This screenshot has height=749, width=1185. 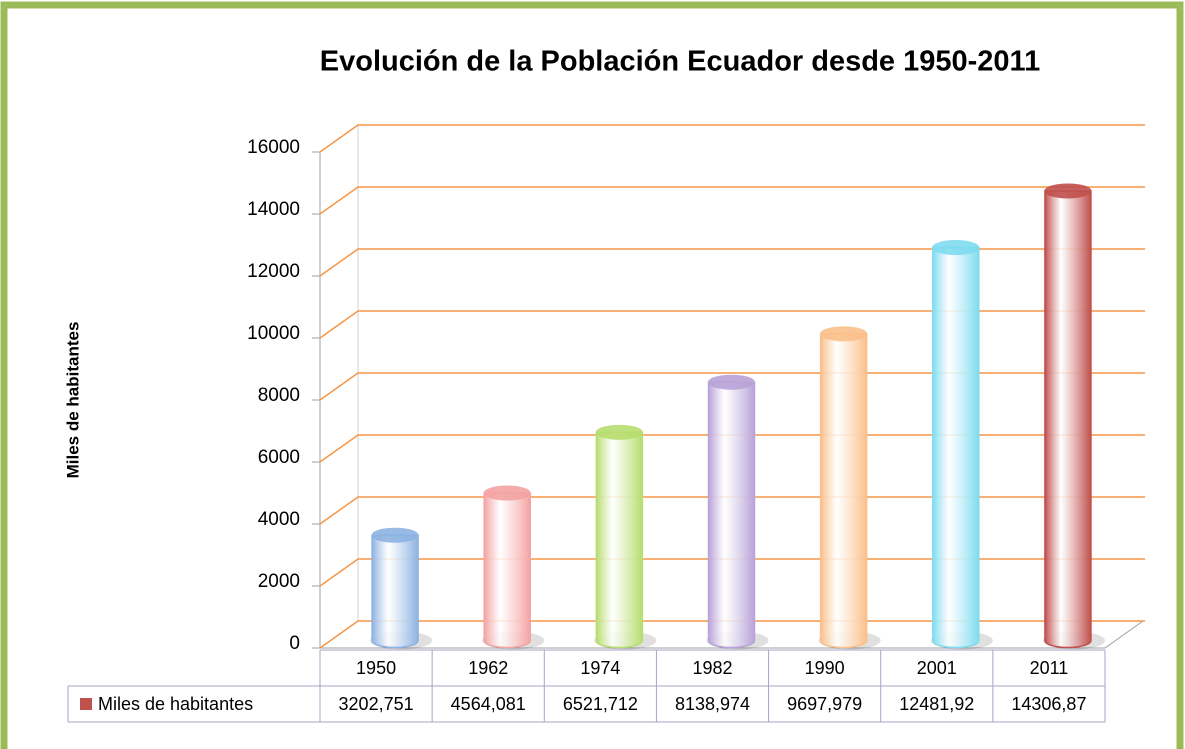 I want to click on x-tick-label: 1990, so click(x=825, y=668).